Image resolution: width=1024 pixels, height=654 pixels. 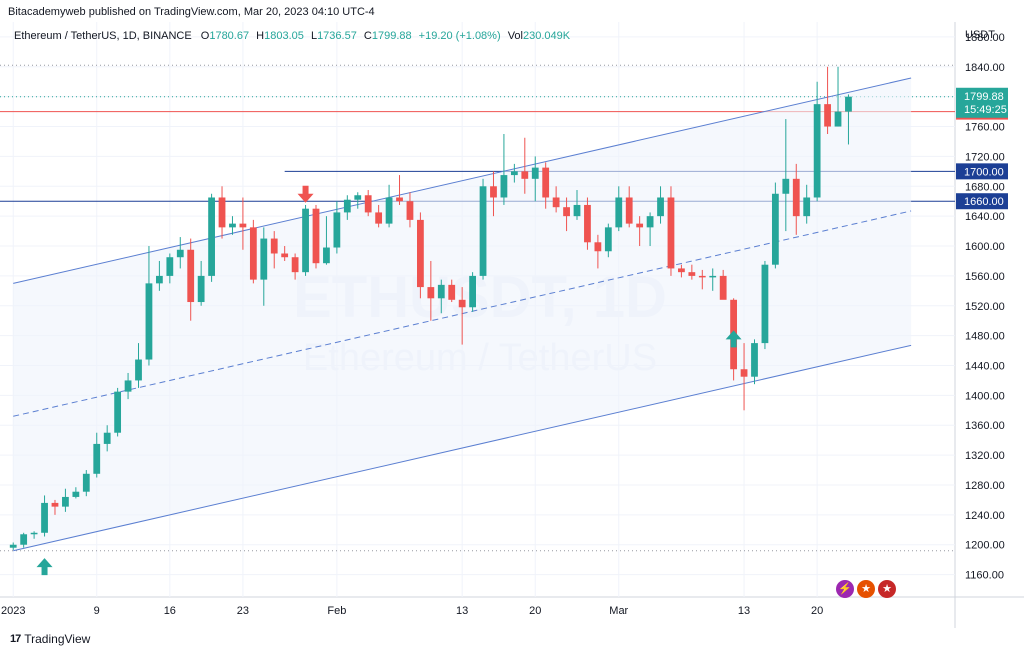 I want to click on x-tick-label: 9, so click(x=97, y=611).